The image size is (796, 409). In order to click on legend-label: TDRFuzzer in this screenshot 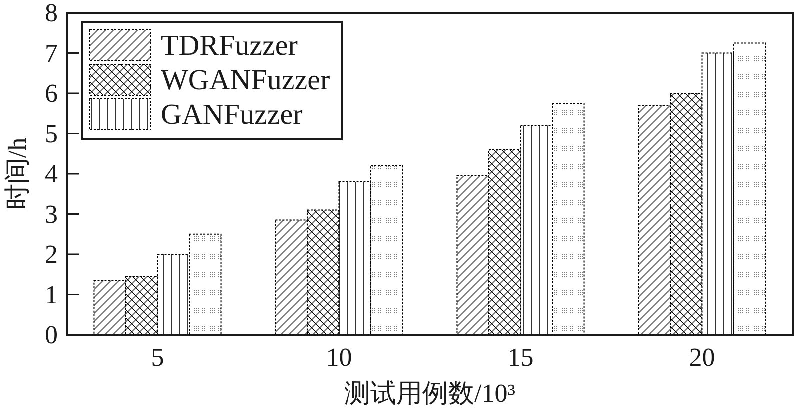, I will do `click(229, 46)`.